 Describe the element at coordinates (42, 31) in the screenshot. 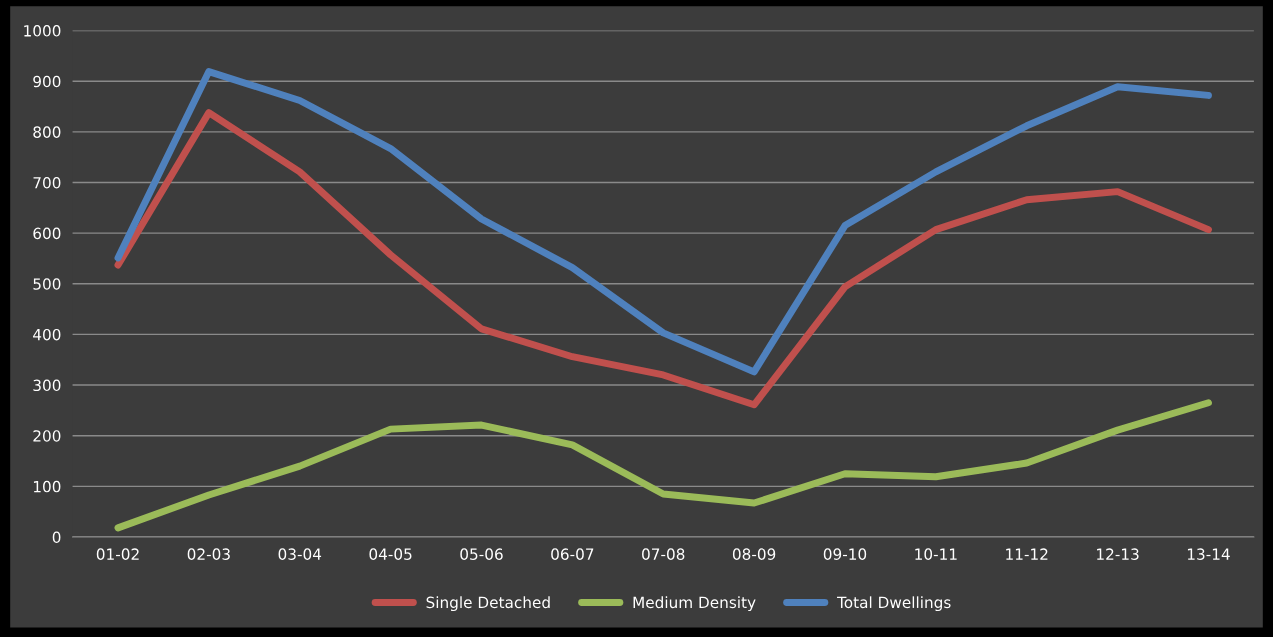

I see `y-tick-label: 1000` at that location.